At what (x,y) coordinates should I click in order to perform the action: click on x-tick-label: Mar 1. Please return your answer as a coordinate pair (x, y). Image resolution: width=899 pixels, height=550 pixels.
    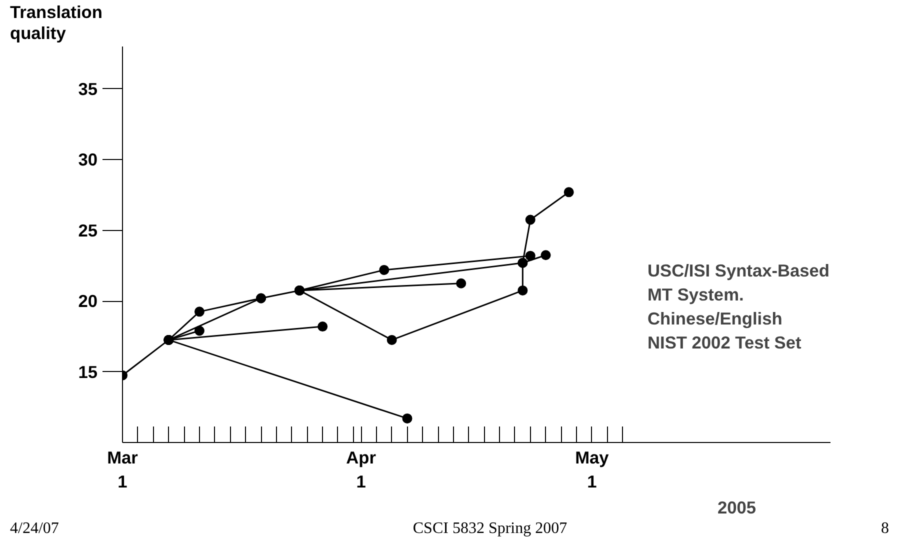
    Looking at the image, I should click on (122, 470).